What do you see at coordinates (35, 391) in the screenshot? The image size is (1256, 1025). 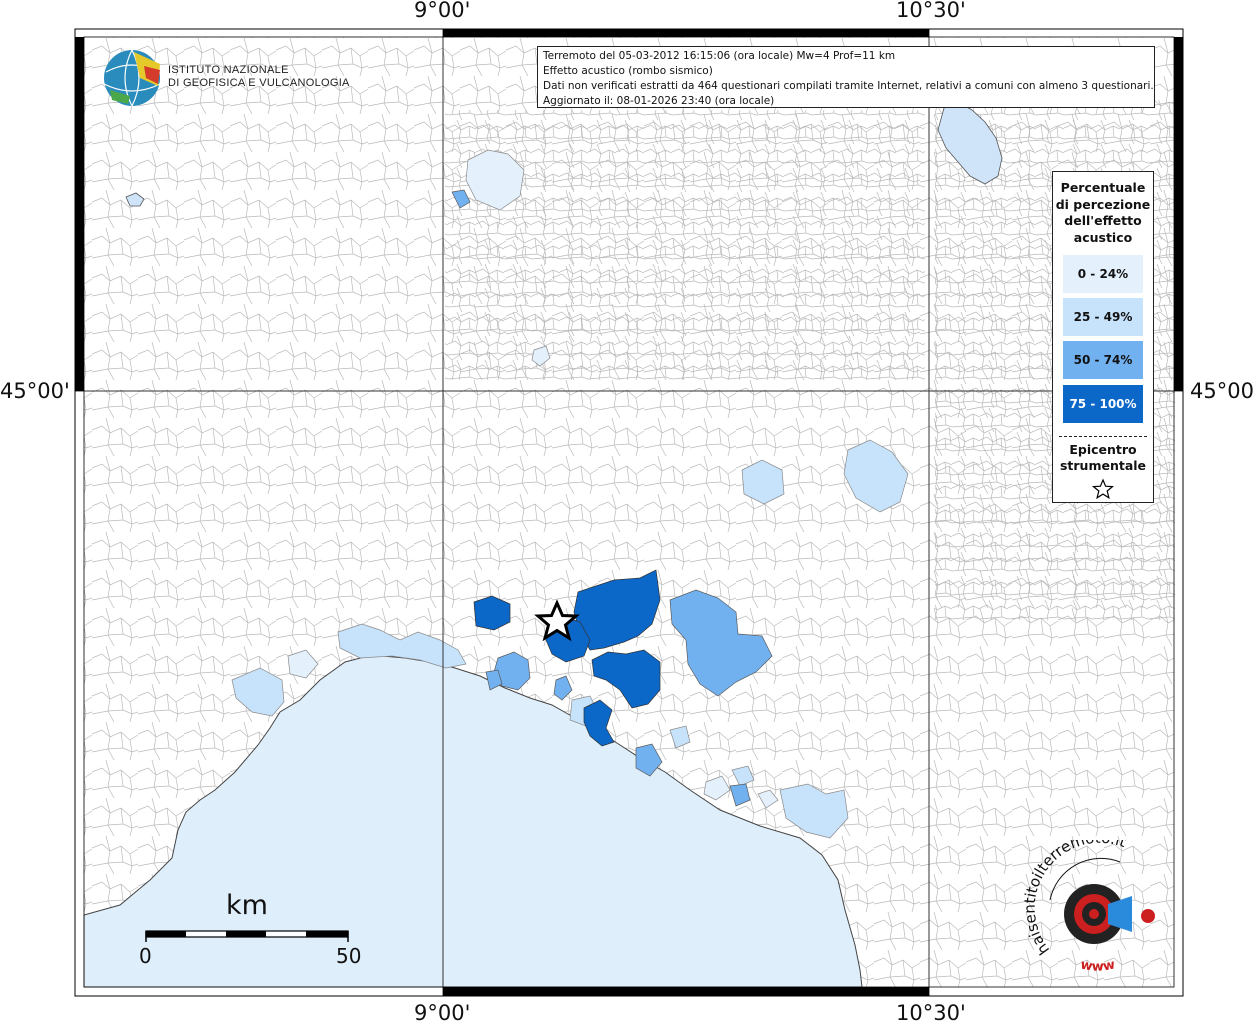 I see `coord-left-lat: 45°00'` at bounding box center [35, 391].